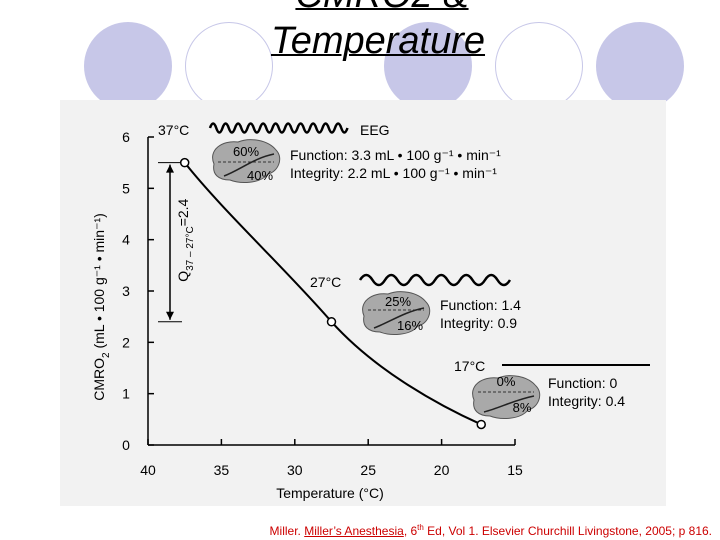  I want to click on annotation-17c: 17°C 0% 8% Function: 0 Integrity: 0.4, so click(552, 388).